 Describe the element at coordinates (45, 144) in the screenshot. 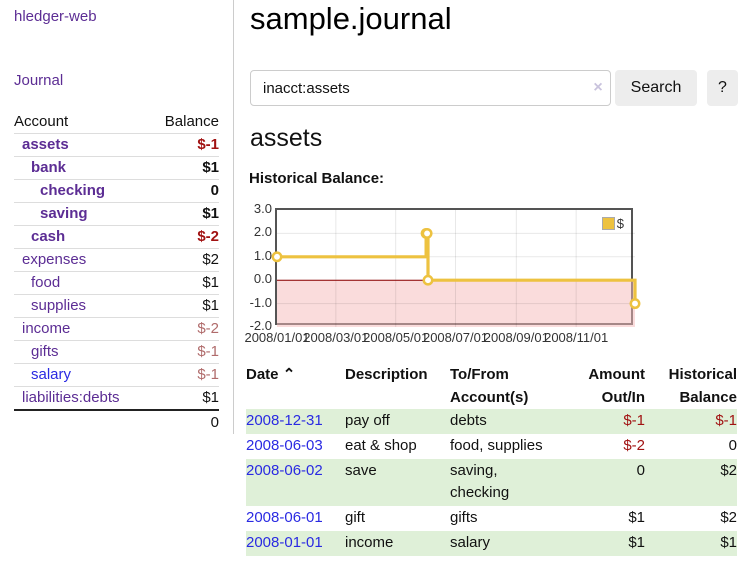

I see `account-link: assets` at that location.